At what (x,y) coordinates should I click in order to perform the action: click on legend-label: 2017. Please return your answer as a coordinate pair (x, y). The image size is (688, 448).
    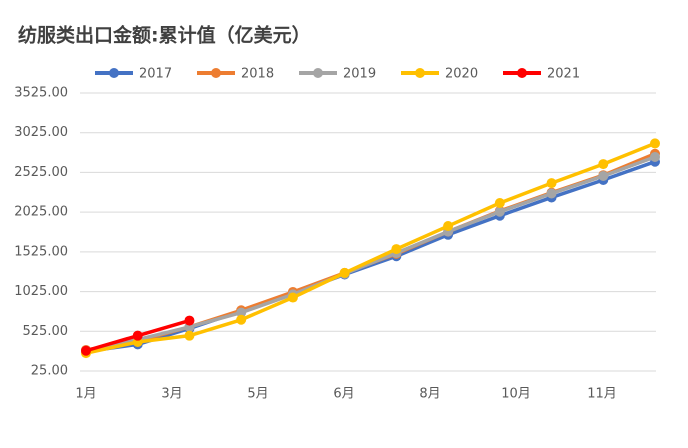
    Looking at the image, I should click on (155, 74).